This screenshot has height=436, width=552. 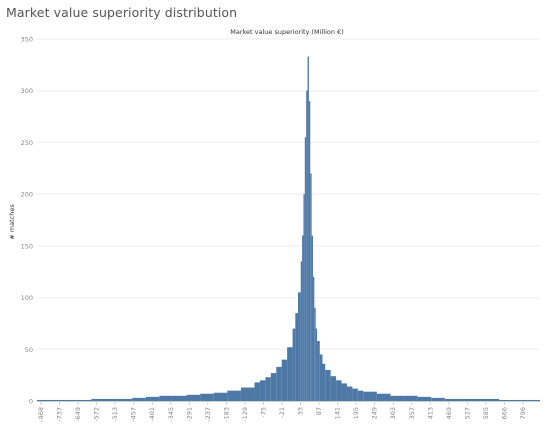 What do you see at coordinates (263, 412) in the screenshot?
I see `x-tick-label: -75` at bounding box center [263, 412].